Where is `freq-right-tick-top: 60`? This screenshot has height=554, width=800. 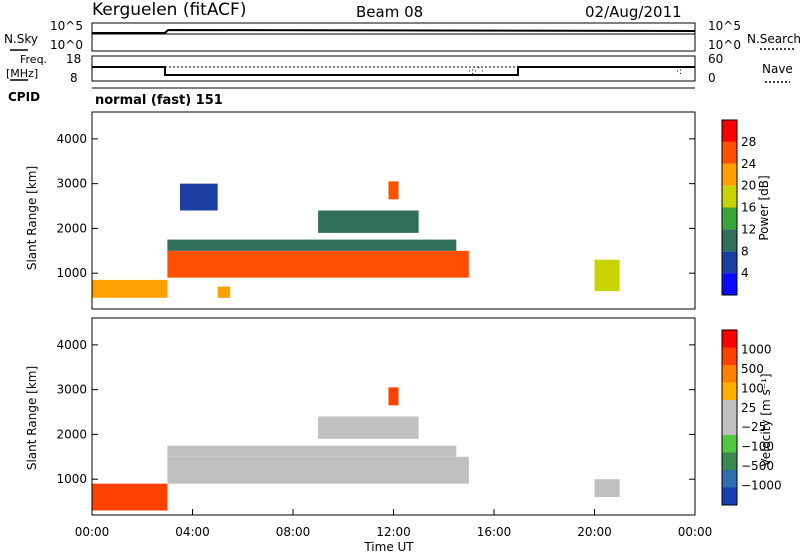 freq-right-tick-top: 60 is located at coordinates (715, 59).